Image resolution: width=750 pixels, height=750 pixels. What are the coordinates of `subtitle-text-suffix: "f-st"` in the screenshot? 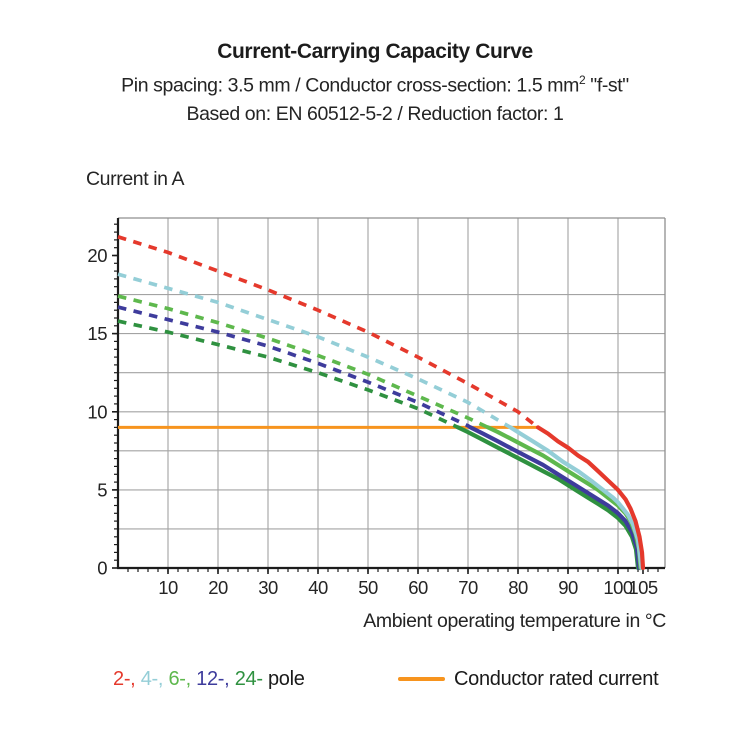 It's located at (607, 85).